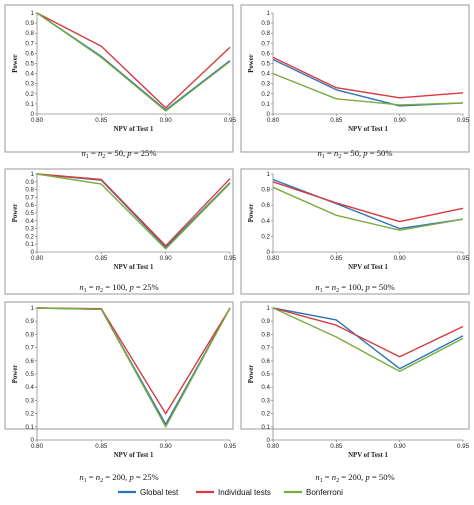 The image size is (474, 505). I want to click on panel-caption: n1 = n2 = 50, p = 50%, so click(354, 154).